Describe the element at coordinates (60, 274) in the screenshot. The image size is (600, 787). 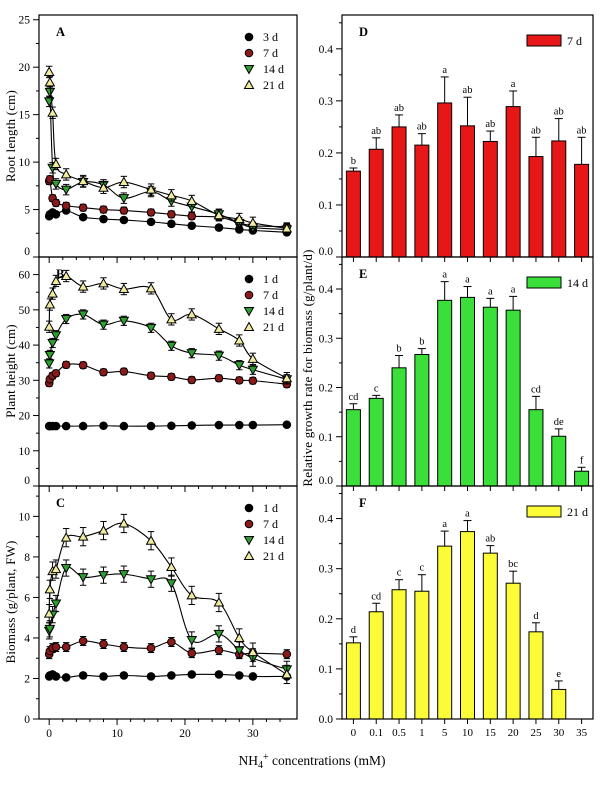
I see `panel-letter: B` at that location.